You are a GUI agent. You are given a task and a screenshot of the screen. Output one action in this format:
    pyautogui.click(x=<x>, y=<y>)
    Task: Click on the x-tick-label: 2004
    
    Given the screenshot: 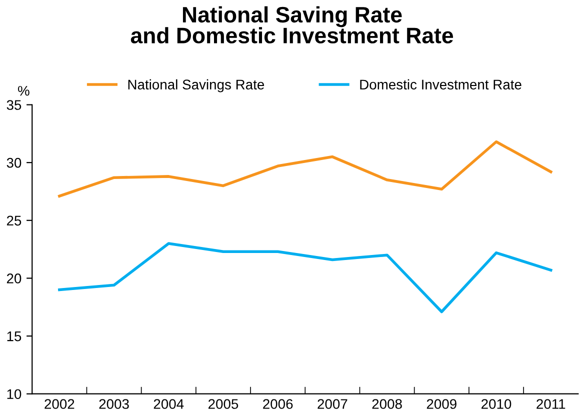 What is the action you would take?
    pyautogui.click(x=169, y=404)
    